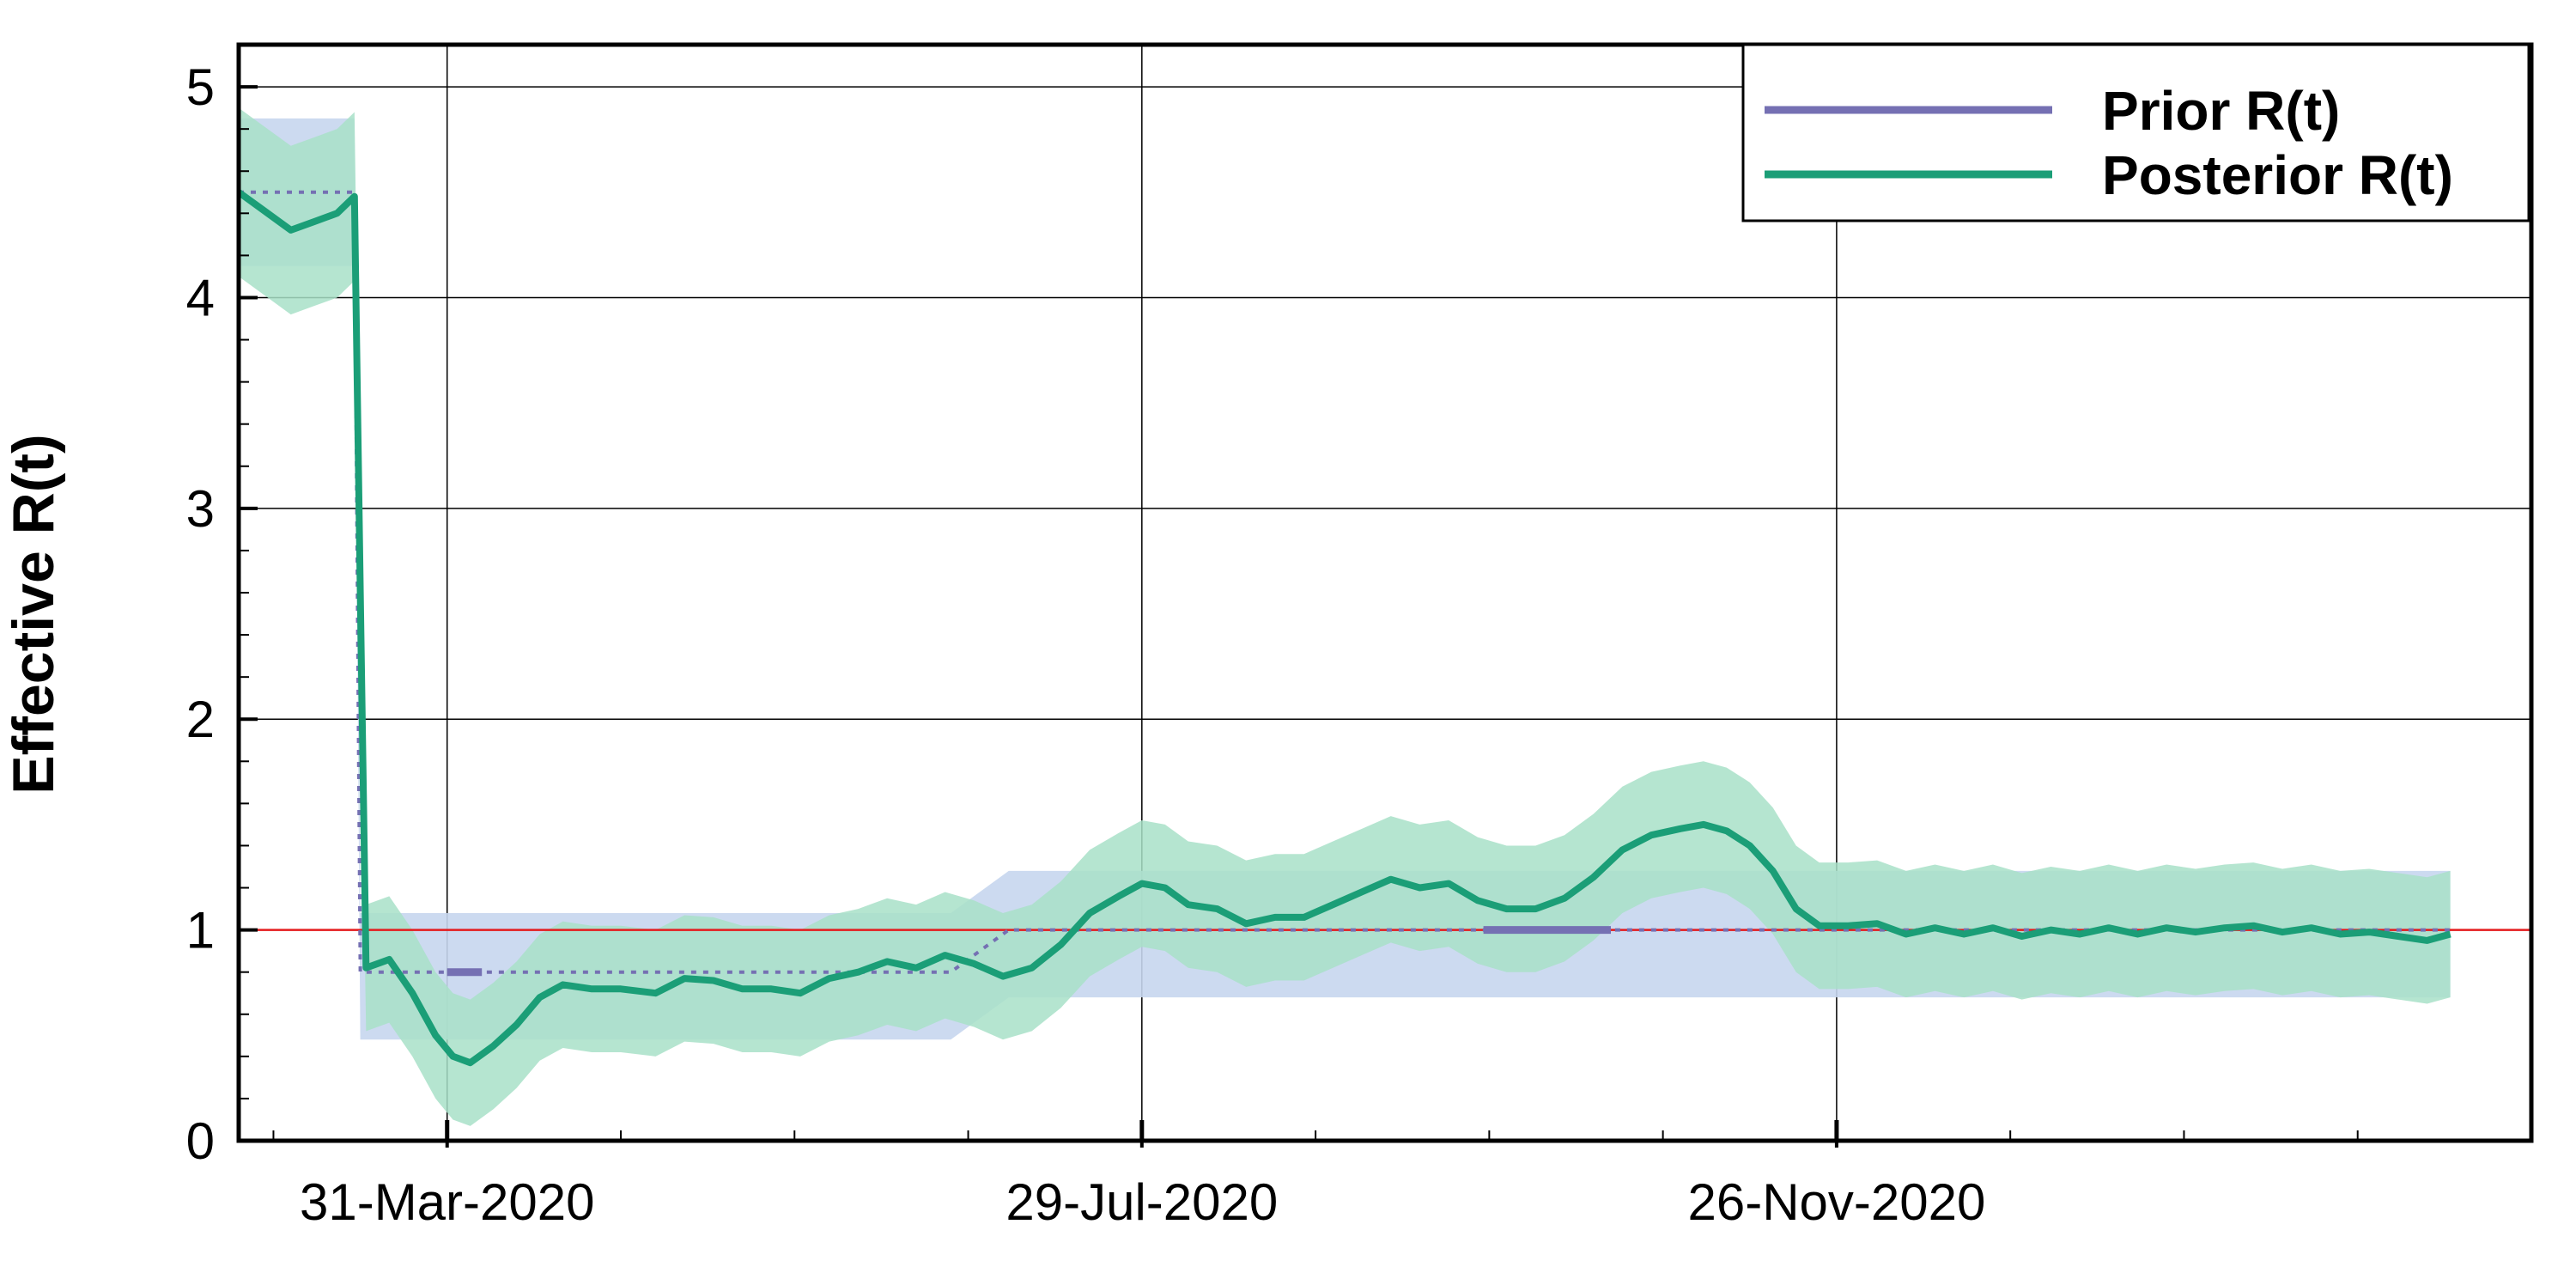 The height and width of the screenshot is (1273, 2576). What do you see at coordinates (1836, 1202) in the screenshot?
I see `x-tick-label: 26-Nov-2020` at bounding box center [1836, 1202].